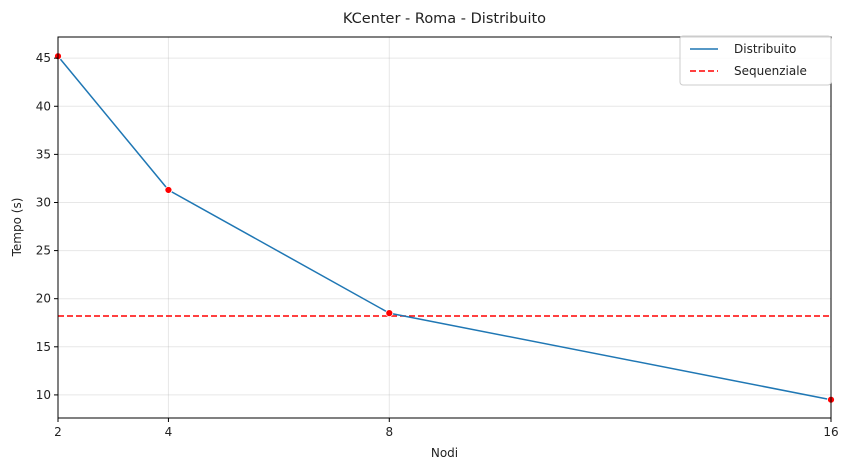 The height and width of the screenshot is (470, 850). Describe the element at coordinates (444, 453) in the screenshot. I see `x-axis-label: Nodi` at that location.